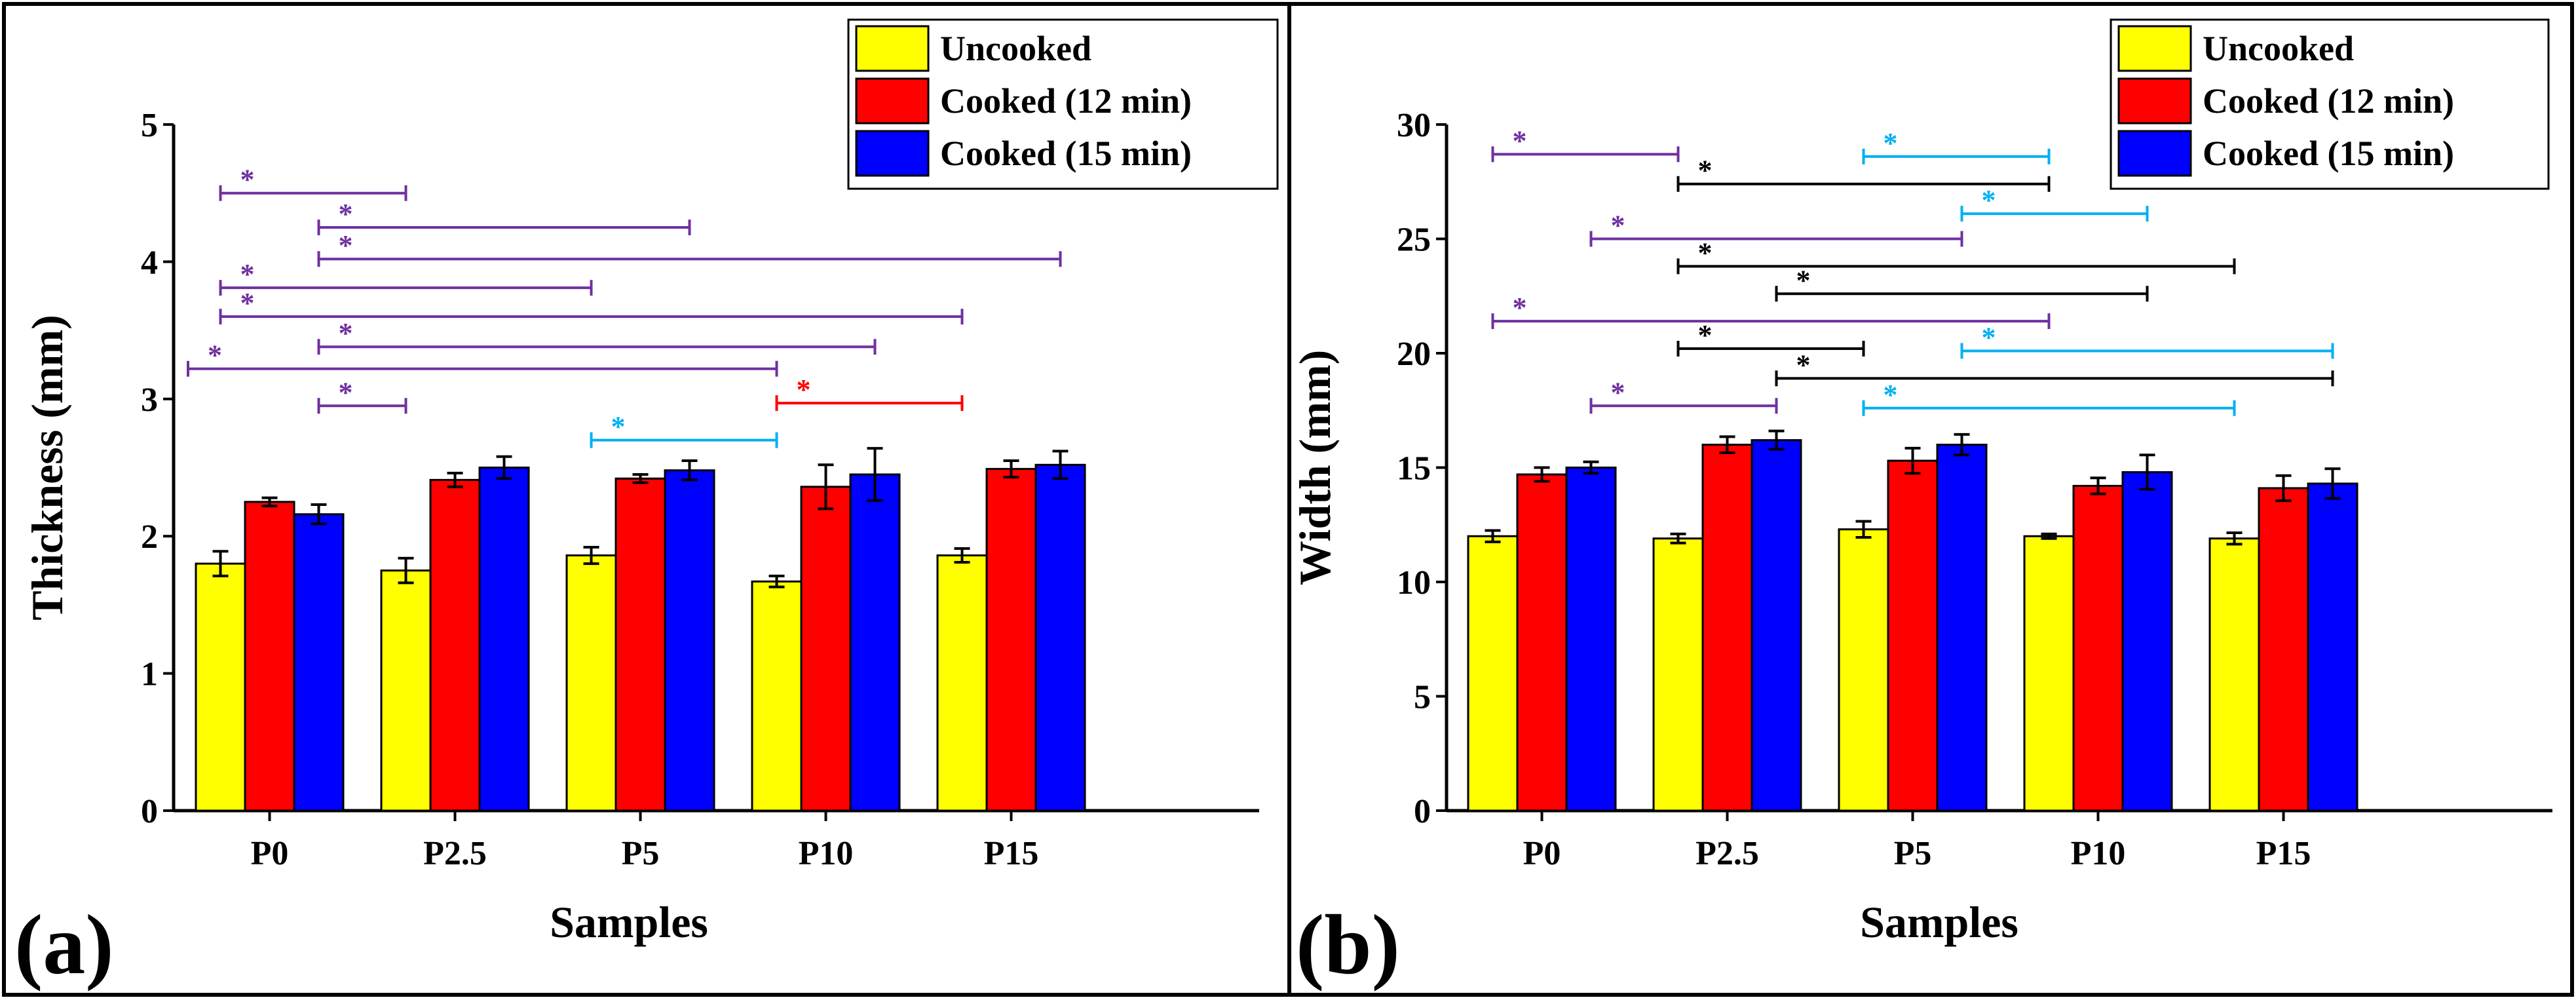  I want to click on y-tick-label: 2, so click(149, 537).